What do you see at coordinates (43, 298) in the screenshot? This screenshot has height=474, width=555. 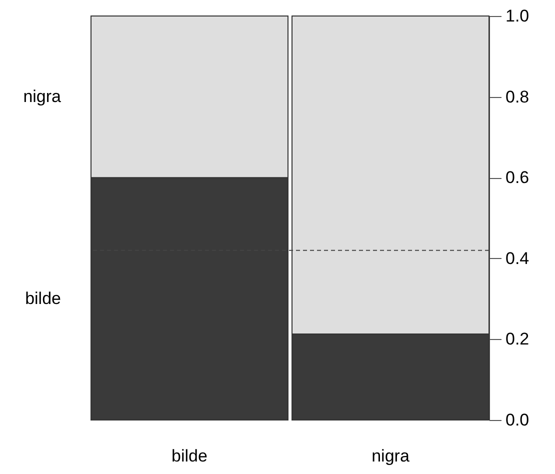 I see `series-label: bilde` at bounding box center [43, 298].